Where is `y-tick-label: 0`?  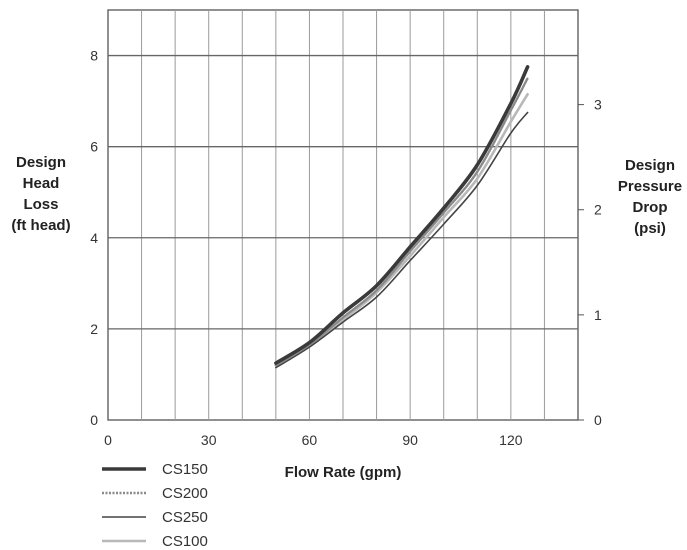 y-tick-label: 0 is located at coordinates (94, 420).